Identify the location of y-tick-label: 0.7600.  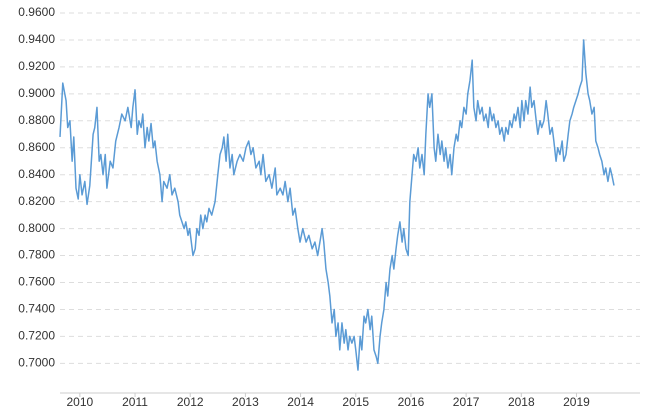
(36, 282).